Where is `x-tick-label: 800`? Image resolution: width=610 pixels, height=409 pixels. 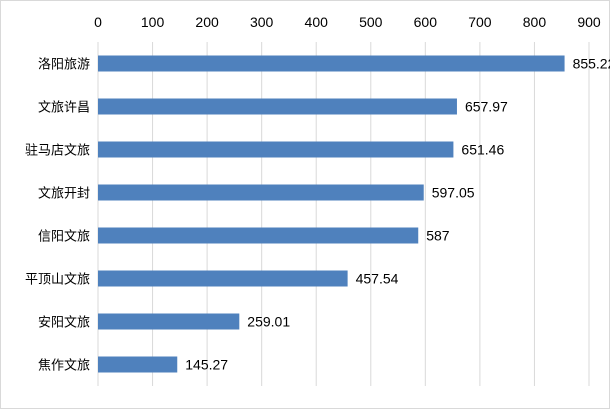 x-tick-label: 800 is located at coordinates (535, 22).